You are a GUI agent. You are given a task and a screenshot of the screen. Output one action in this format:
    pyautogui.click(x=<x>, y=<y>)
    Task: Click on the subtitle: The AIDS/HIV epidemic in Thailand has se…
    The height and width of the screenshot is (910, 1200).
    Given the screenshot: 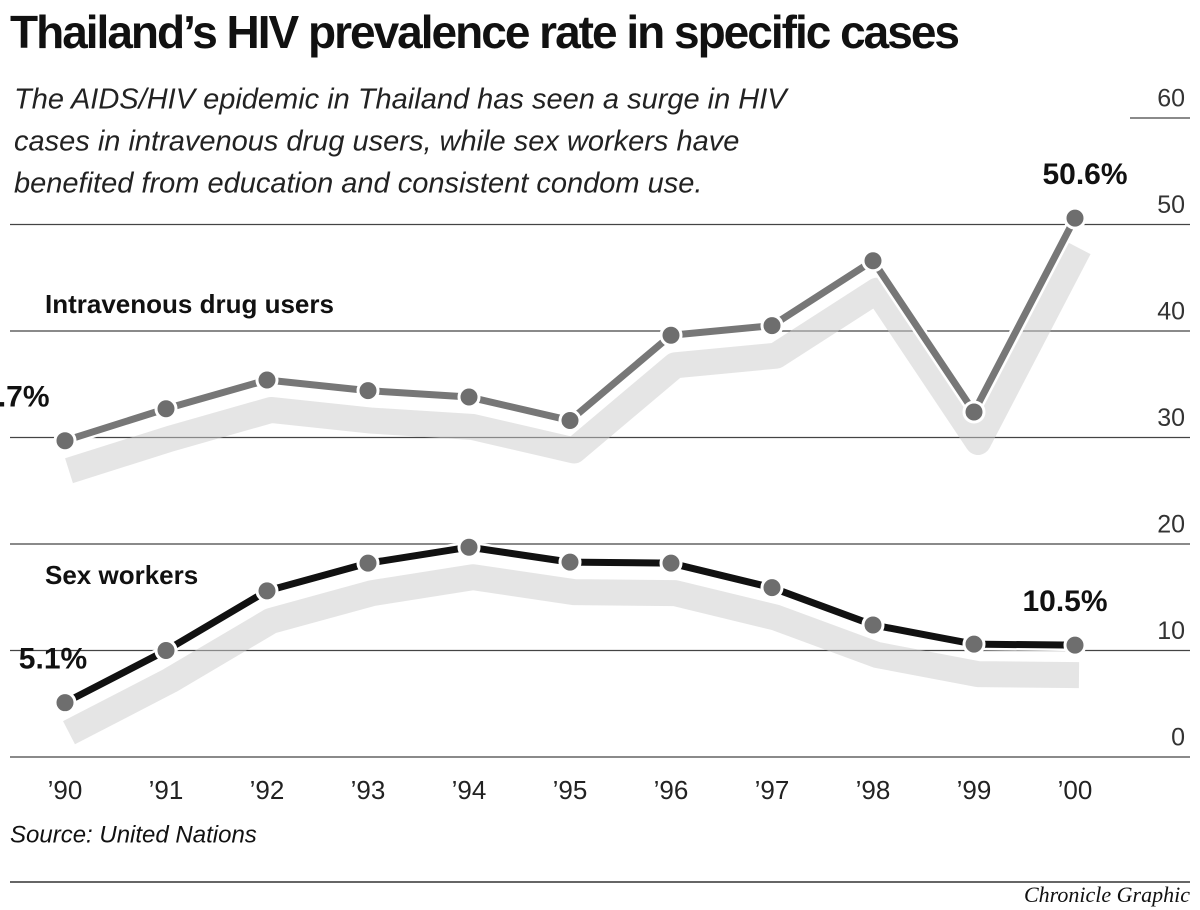 What is the action you would take?
    pyautogui.click(x=401, y=100)
    